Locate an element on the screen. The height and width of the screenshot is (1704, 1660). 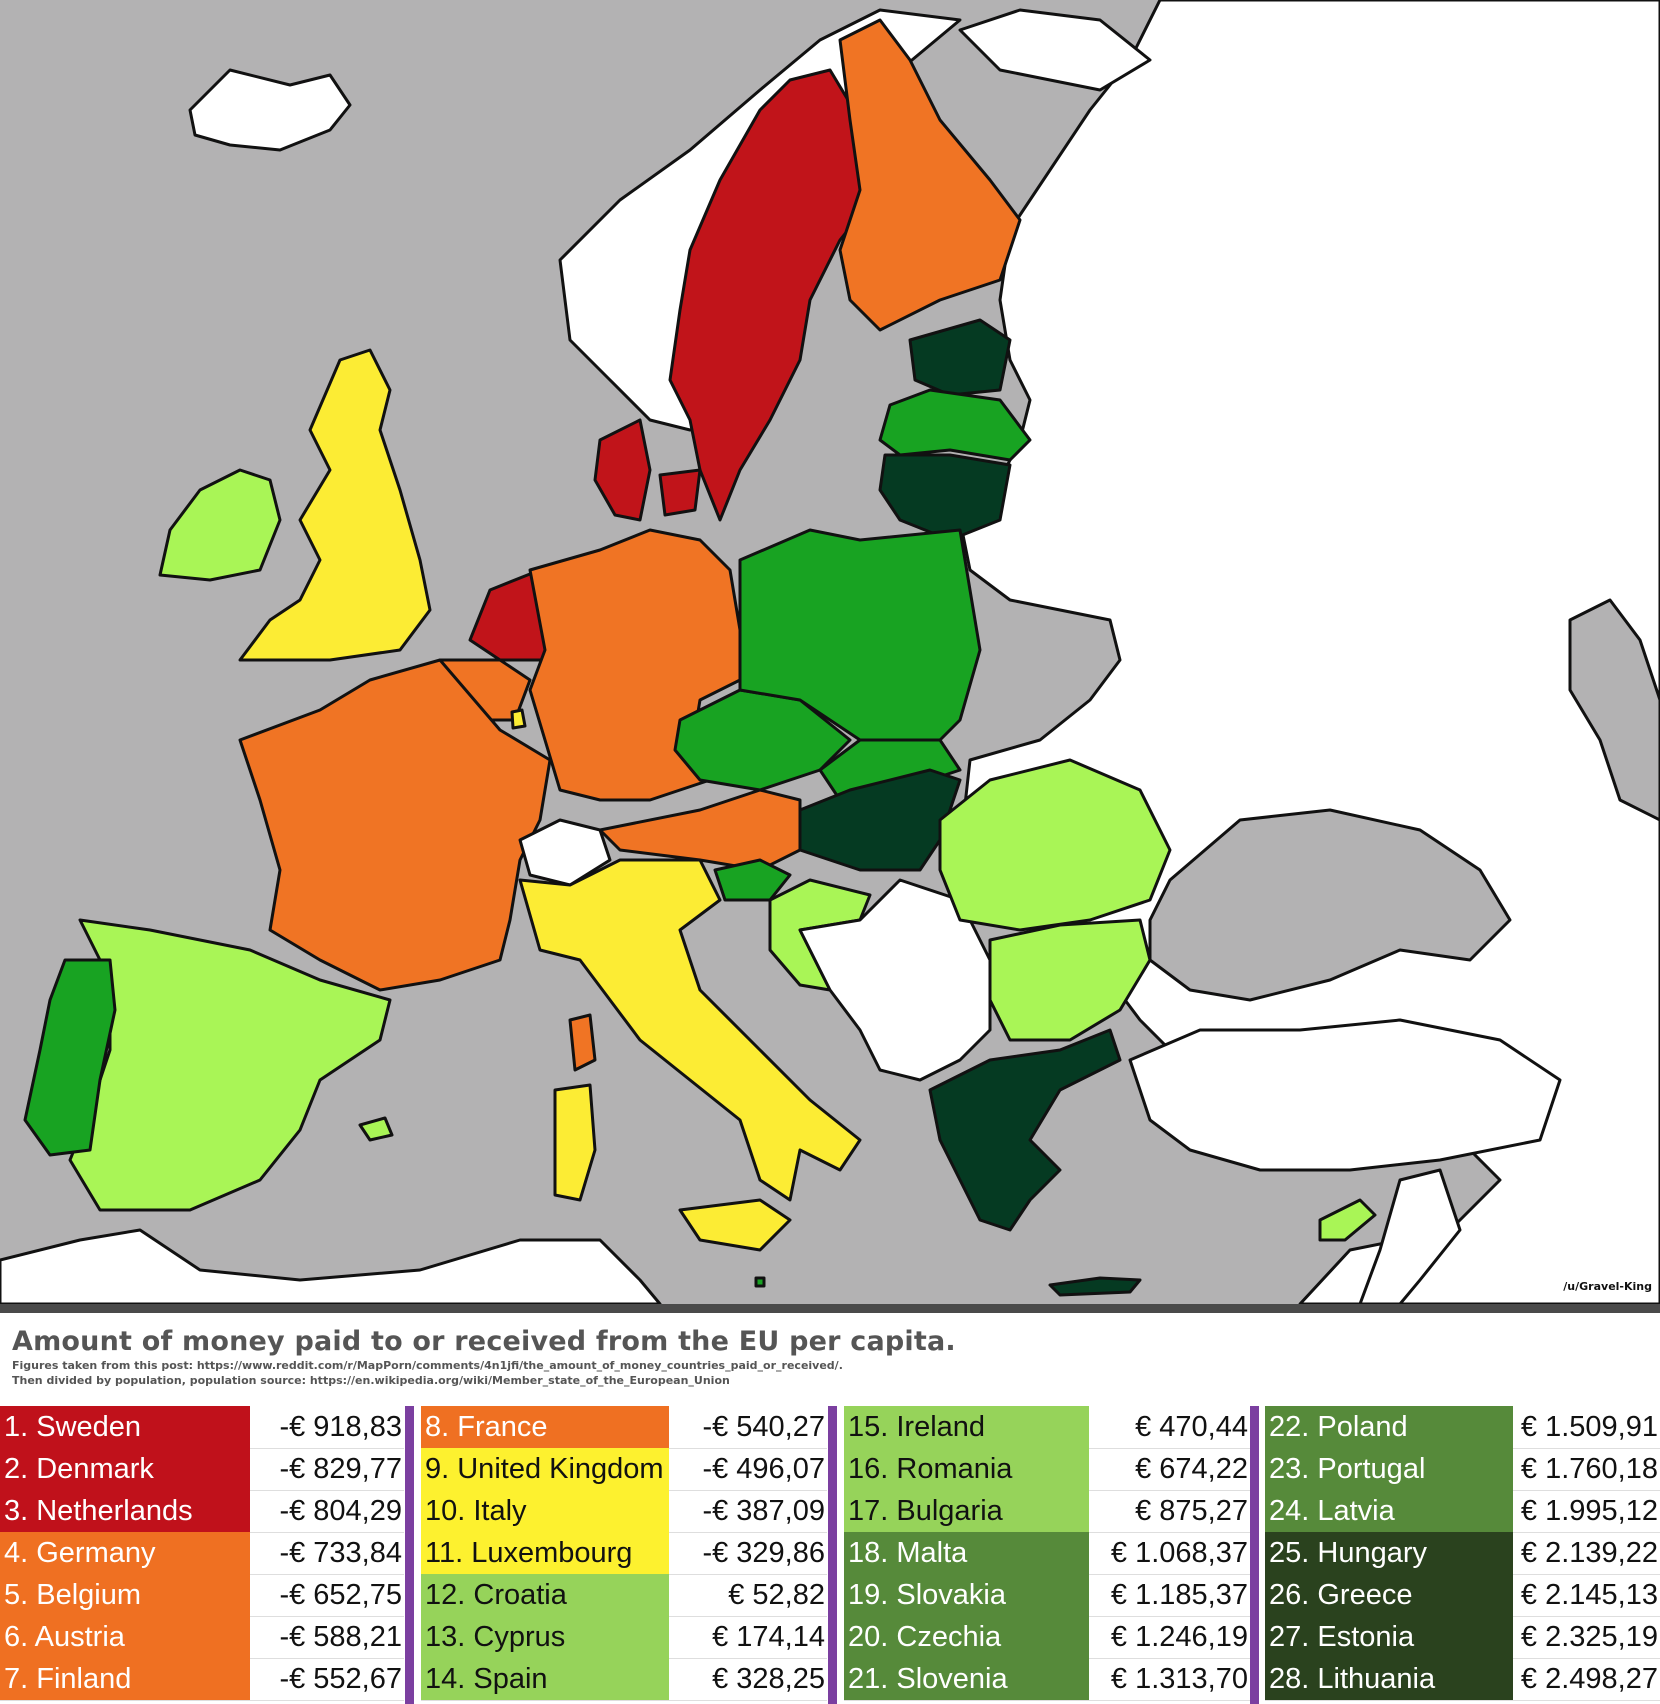
legend-value: -€ 540,27 is located at coordinates (763, 1427).